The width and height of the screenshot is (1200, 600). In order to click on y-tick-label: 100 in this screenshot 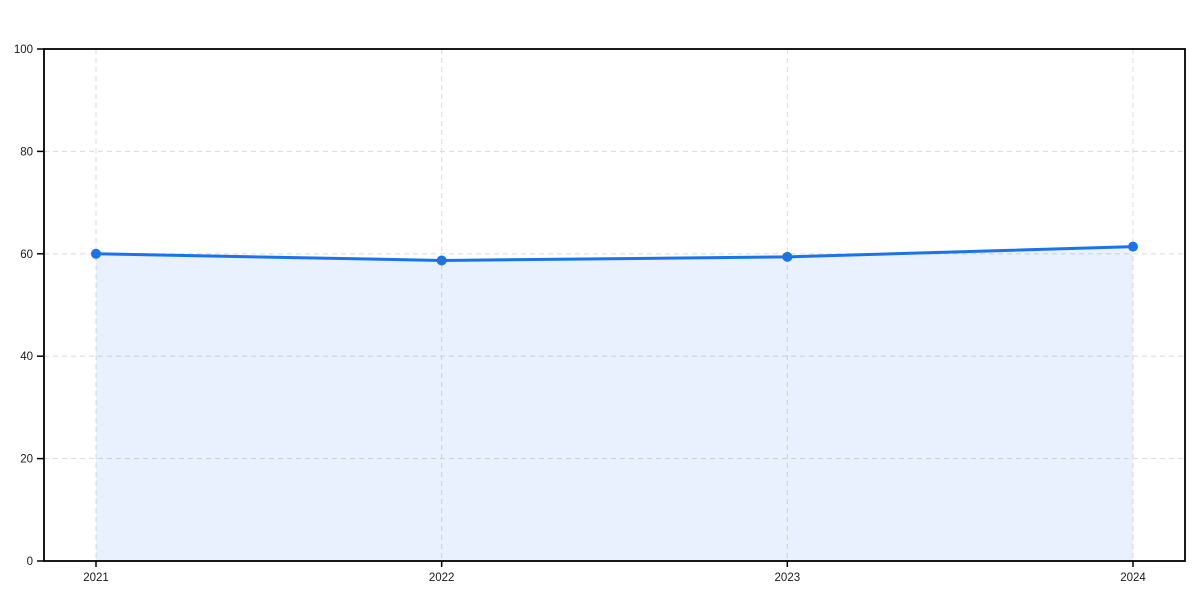, I will do `click(23, 50)`.